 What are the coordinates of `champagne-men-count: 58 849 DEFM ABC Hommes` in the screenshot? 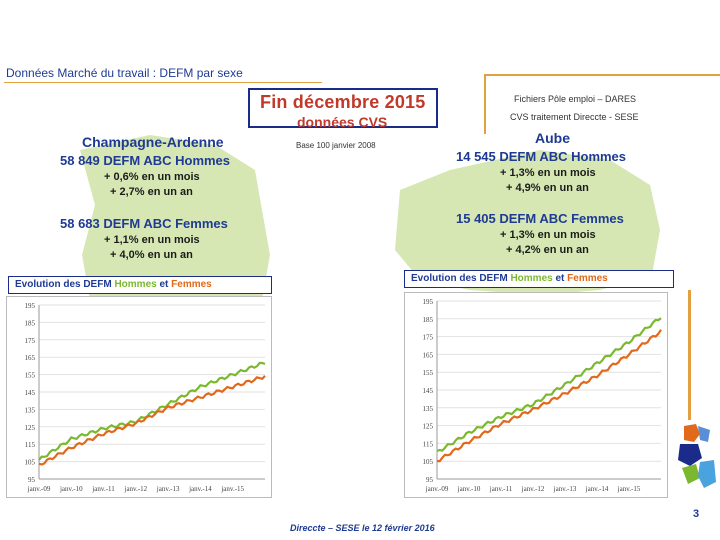 It's located at (145, 160).